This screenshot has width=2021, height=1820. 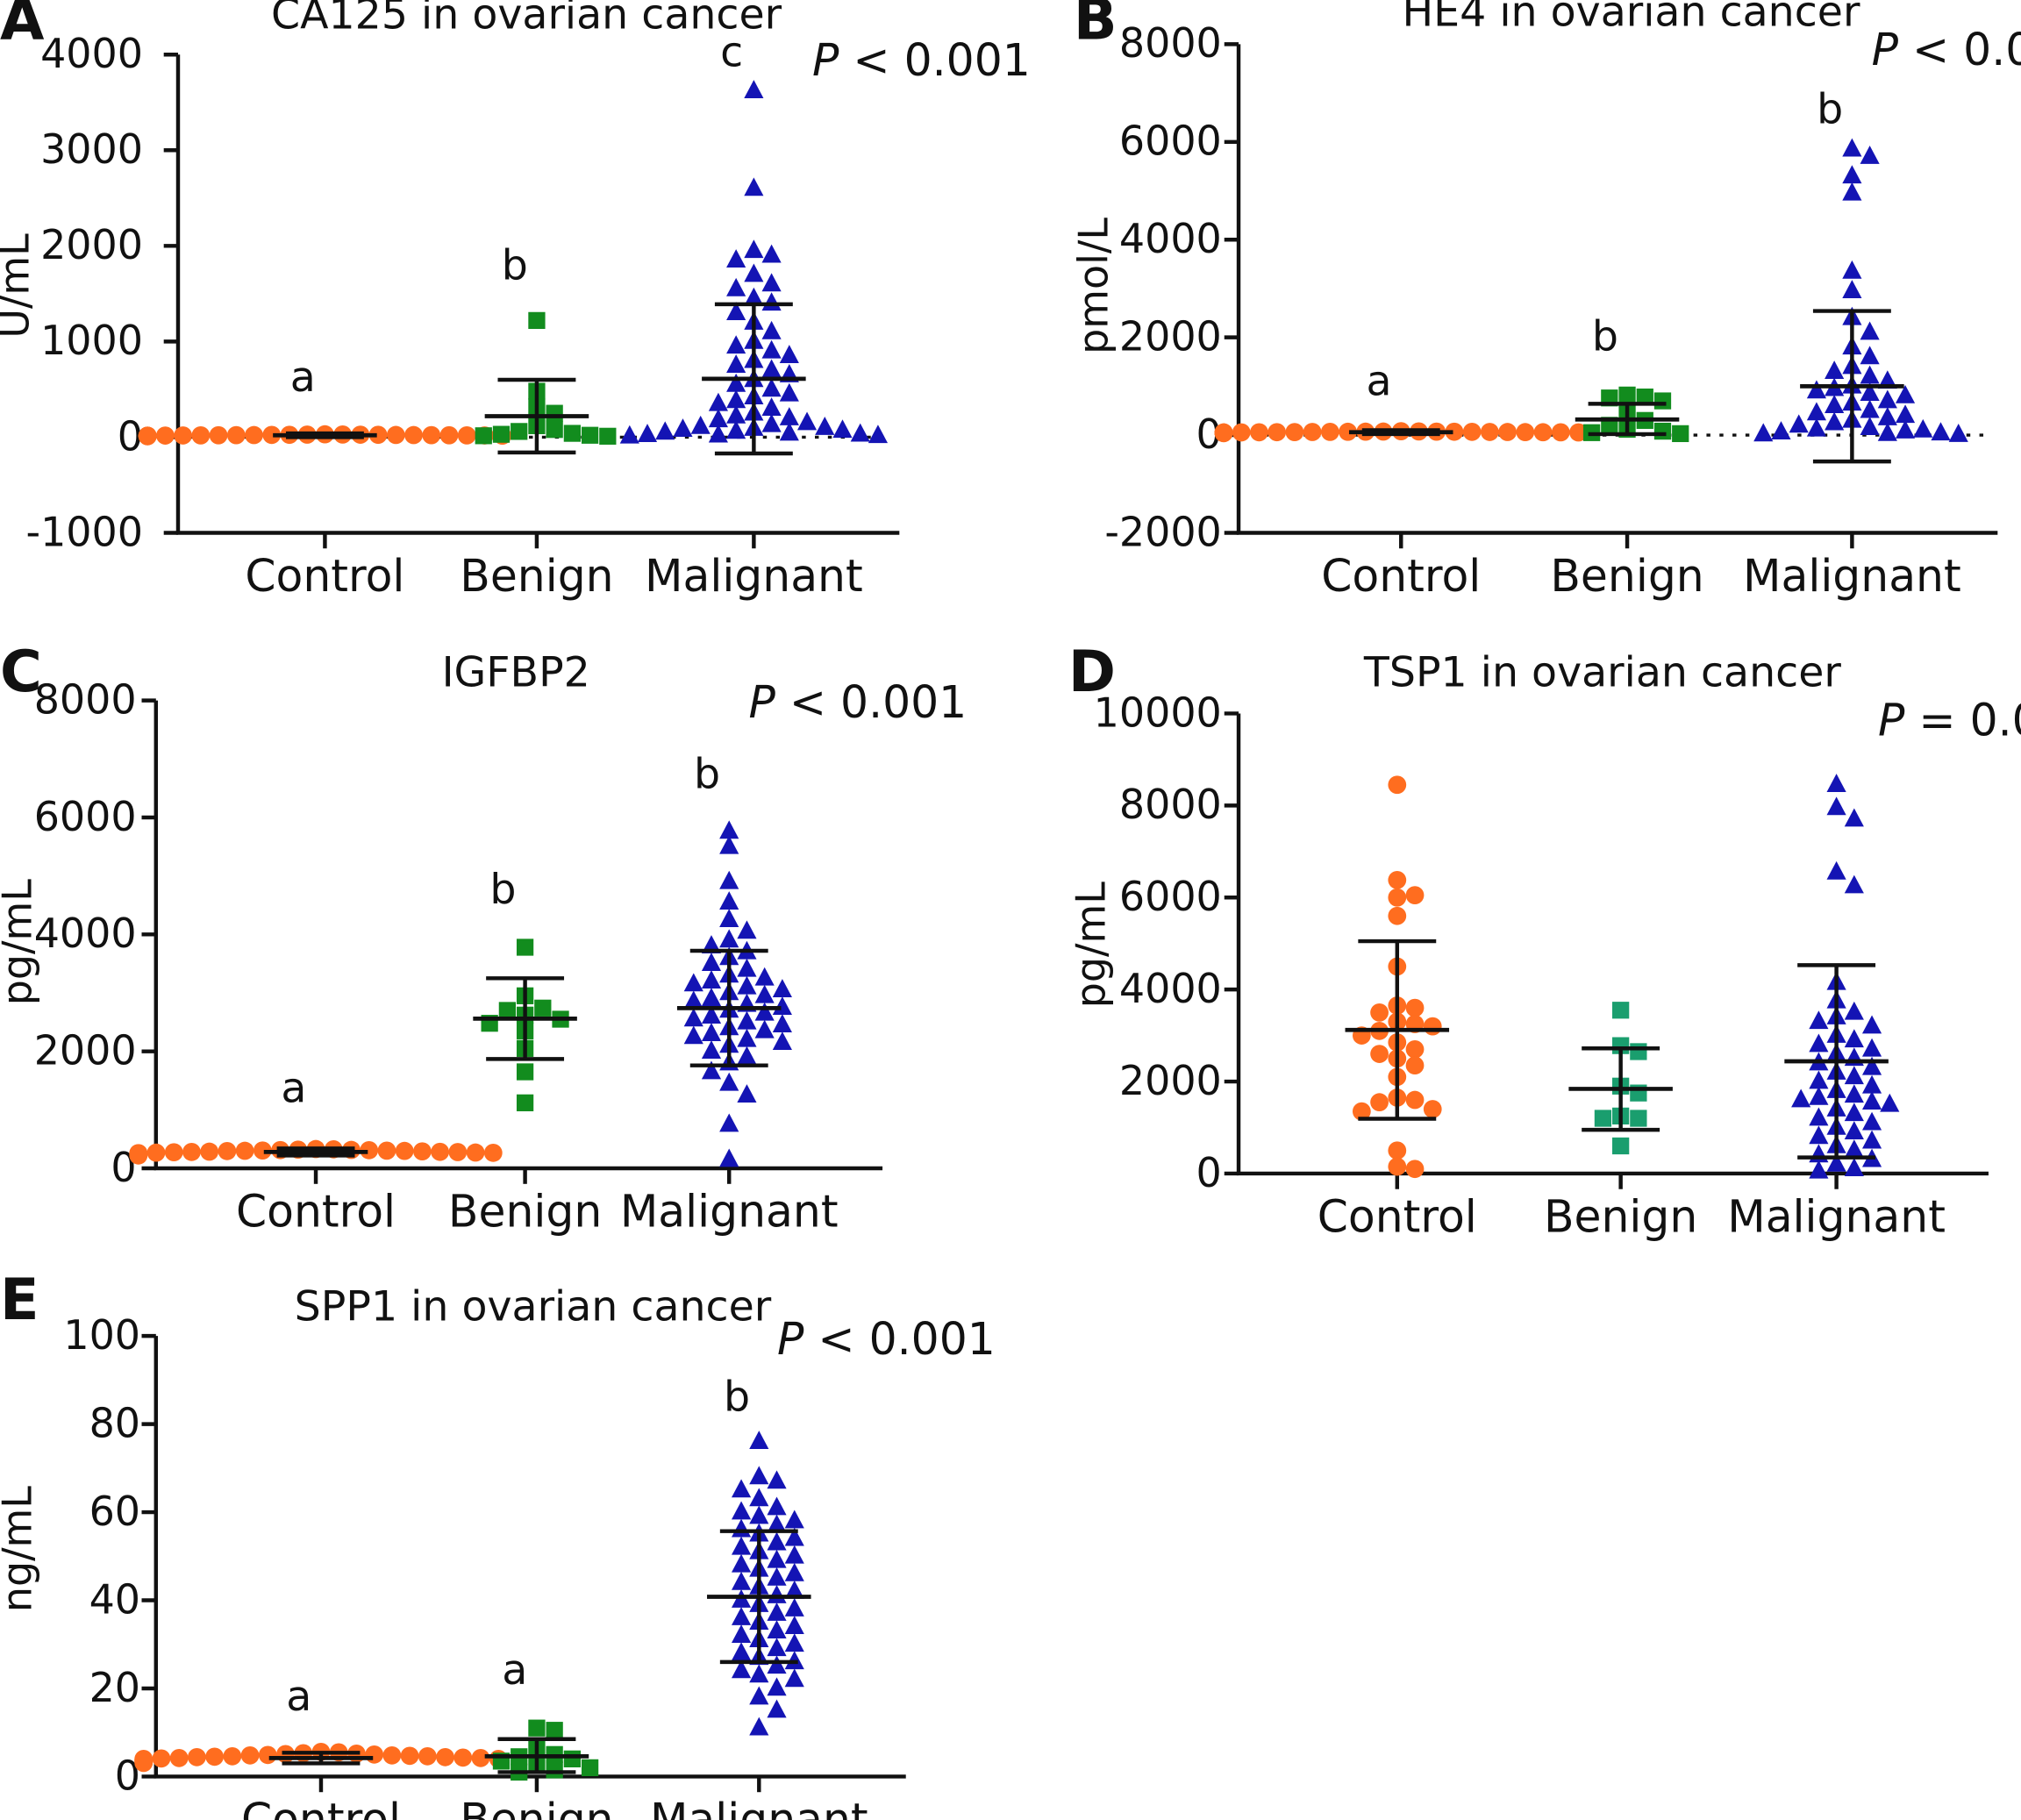 What do you see at coordinates (533, 1306) in the screenshot?
I see `chart-title: SPP1 in ovarian cancer` at bounding box center [533, 1306].